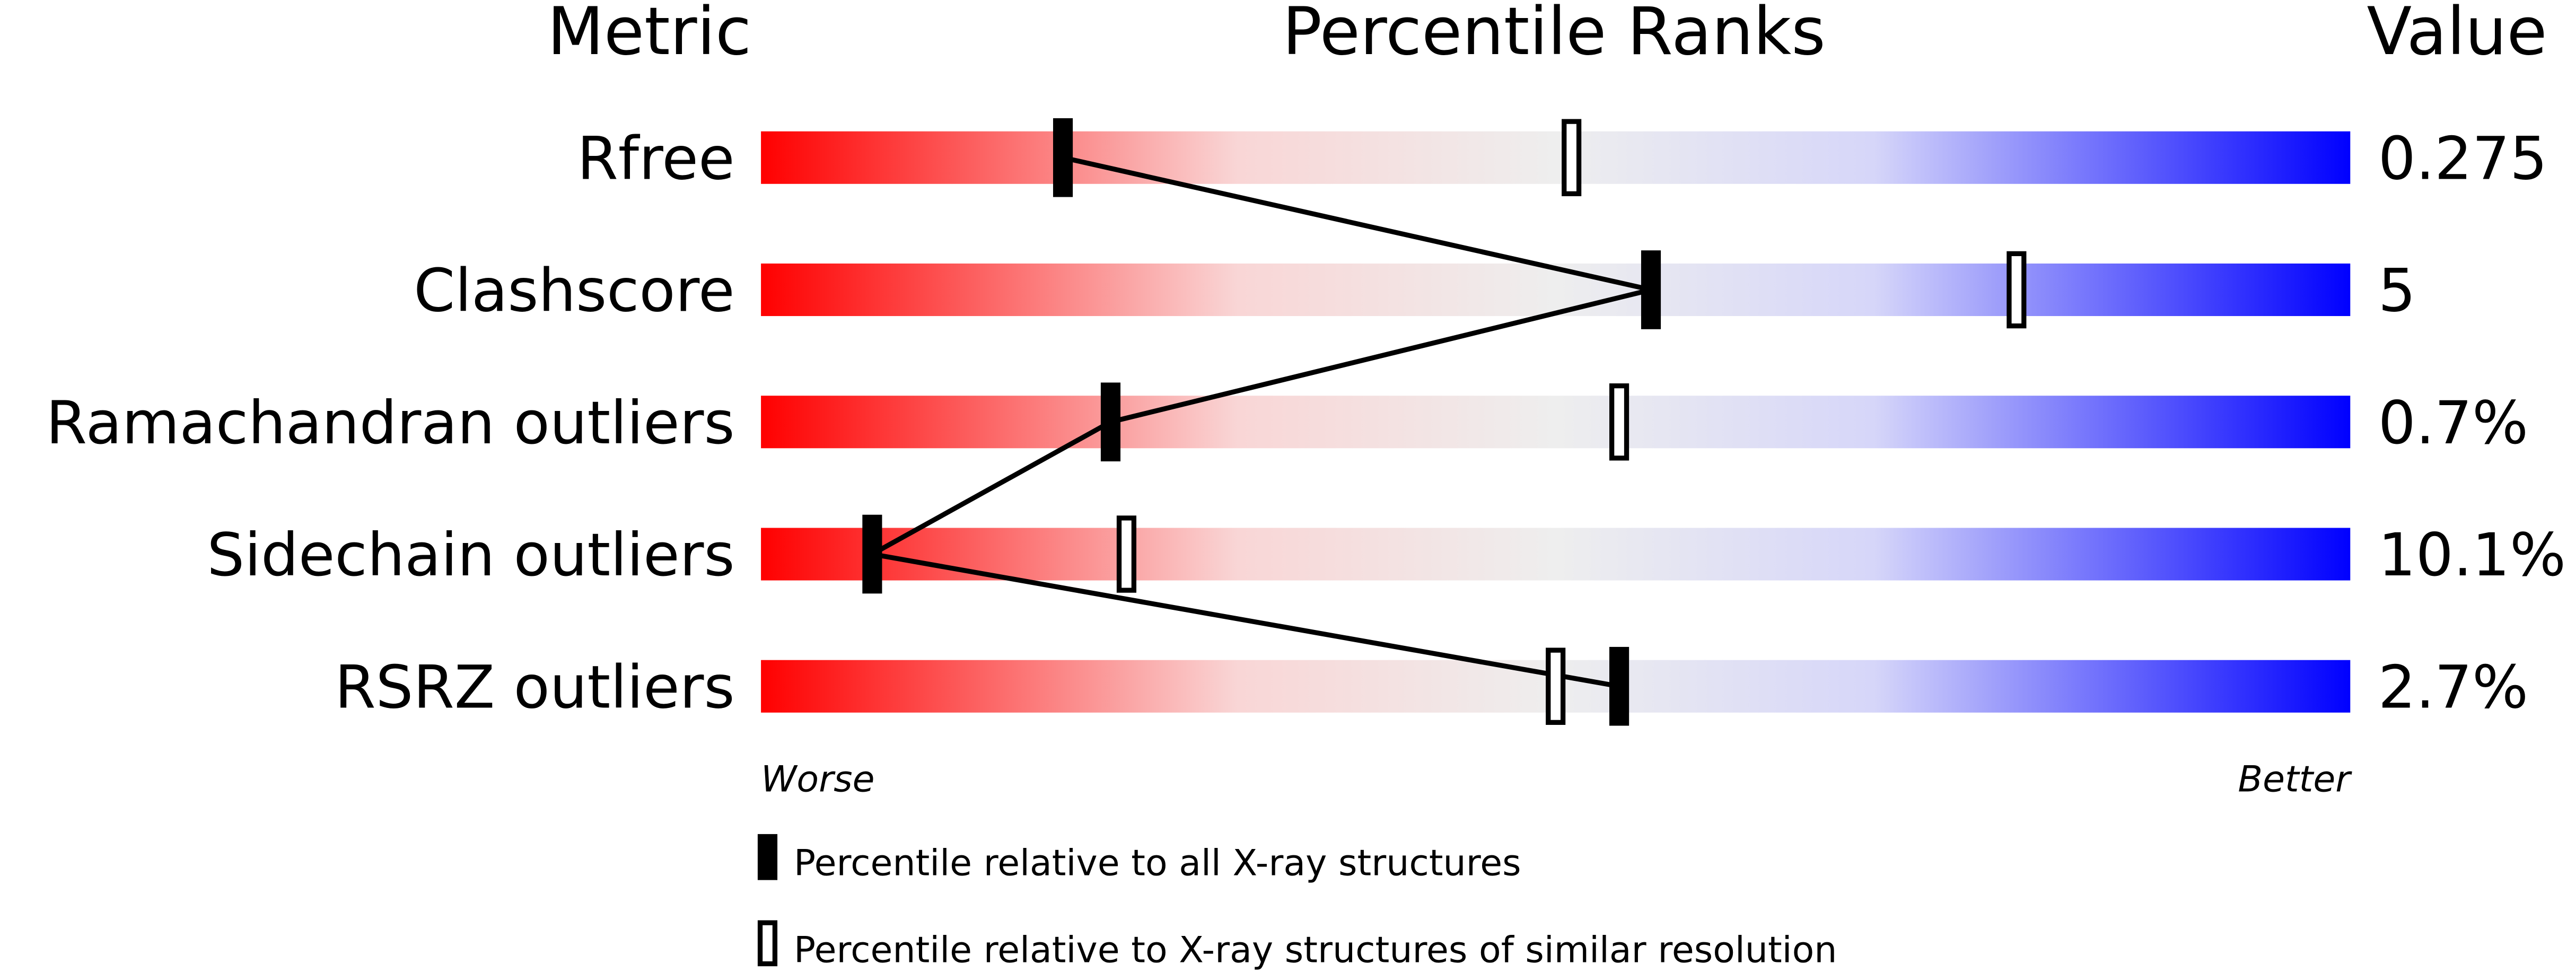 The image size is (2576, 972). I want to click on metric-label: Ramachandran outliers, so click(390, 423).